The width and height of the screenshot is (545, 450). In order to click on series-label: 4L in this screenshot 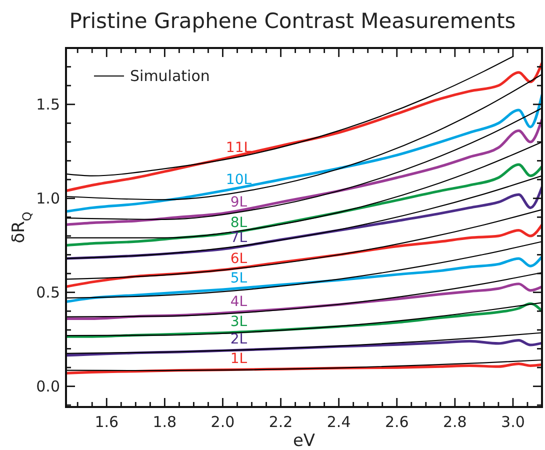, I will do `click(239, 302)`.